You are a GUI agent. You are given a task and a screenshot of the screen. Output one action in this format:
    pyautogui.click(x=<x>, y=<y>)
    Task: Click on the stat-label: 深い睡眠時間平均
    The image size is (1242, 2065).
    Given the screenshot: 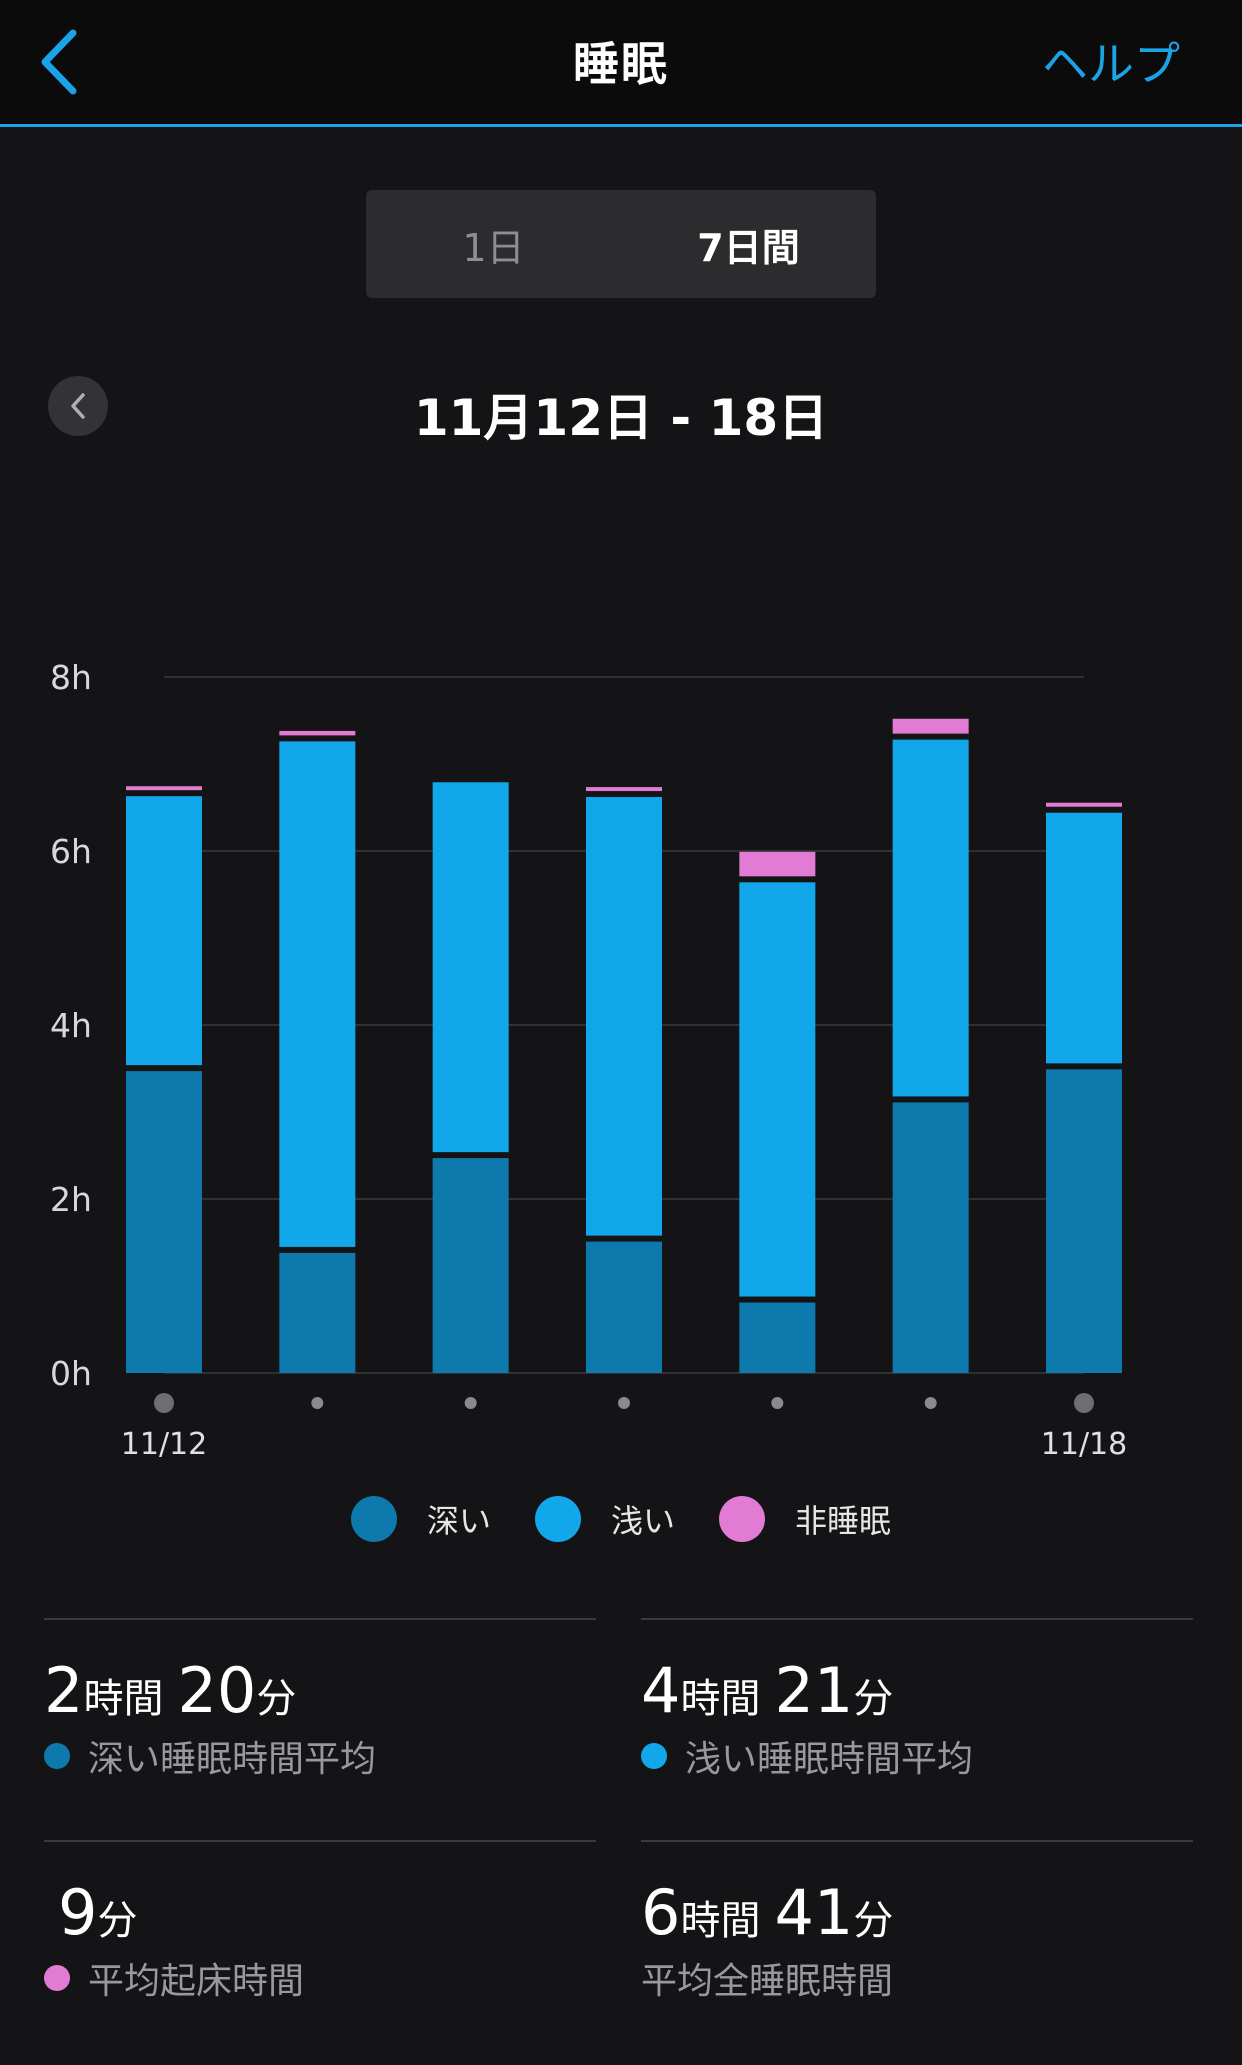 What is the action you would take?
    pyautogui.click(x=210, y=1756)
    